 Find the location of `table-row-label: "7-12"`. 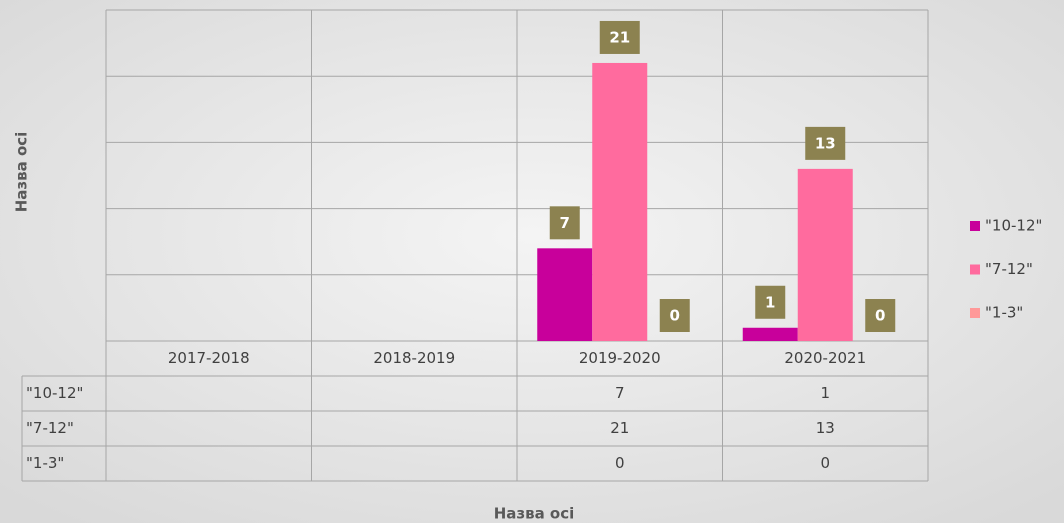

table-row-label: "7-12" is located at coordinates (50, 428).